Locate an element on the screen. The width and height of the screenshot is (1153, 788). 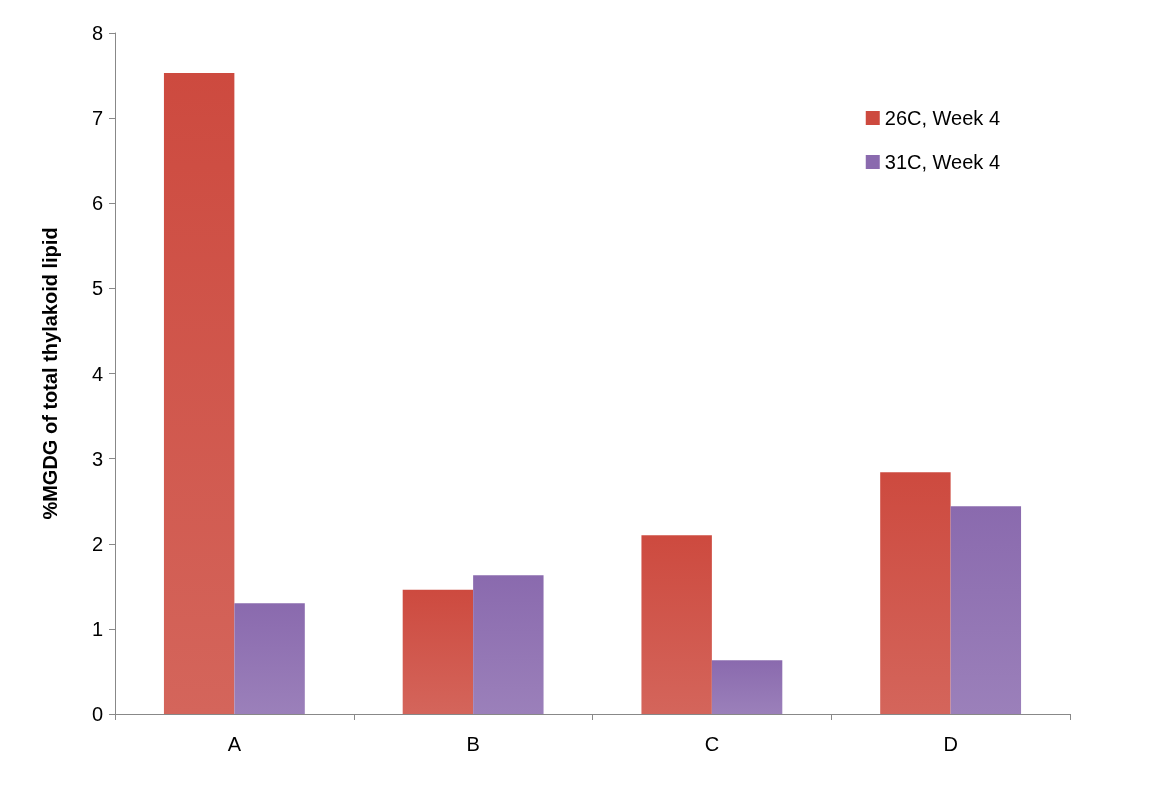
x-tick-label: B is located at coordinates (473, 744).